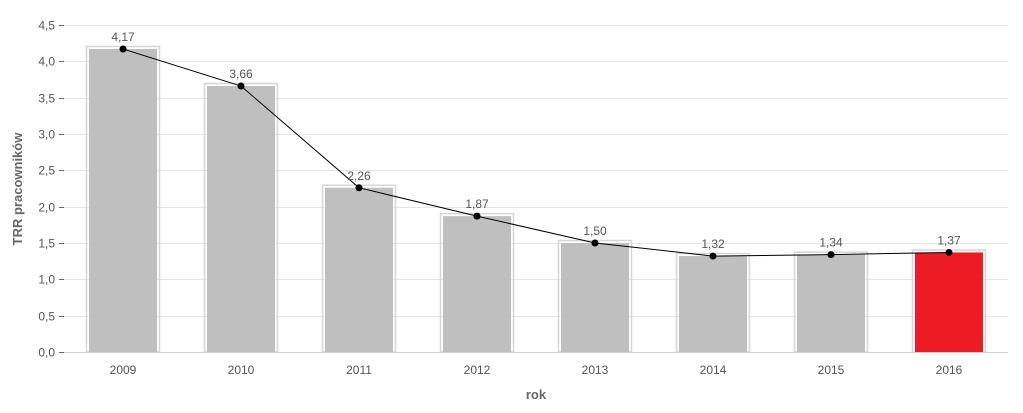 Image resolution: width=1023 pixels, height=413 pixels. What do you see at coordinates (46, 317) in the screenshot?
I see `y-tick-label: 0,5` at bounding box center [46, 317].